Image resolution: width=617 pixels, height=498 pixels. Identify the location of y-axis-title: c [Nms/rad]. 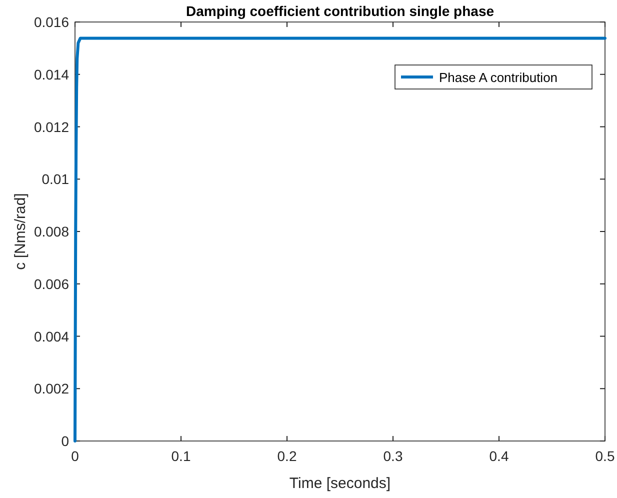
(20, 231).